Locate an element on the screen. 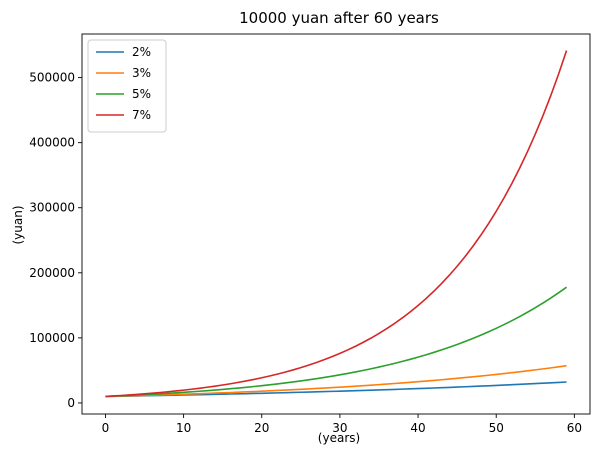  y-tick-label: 300000 is located at coordinates (52, 208).